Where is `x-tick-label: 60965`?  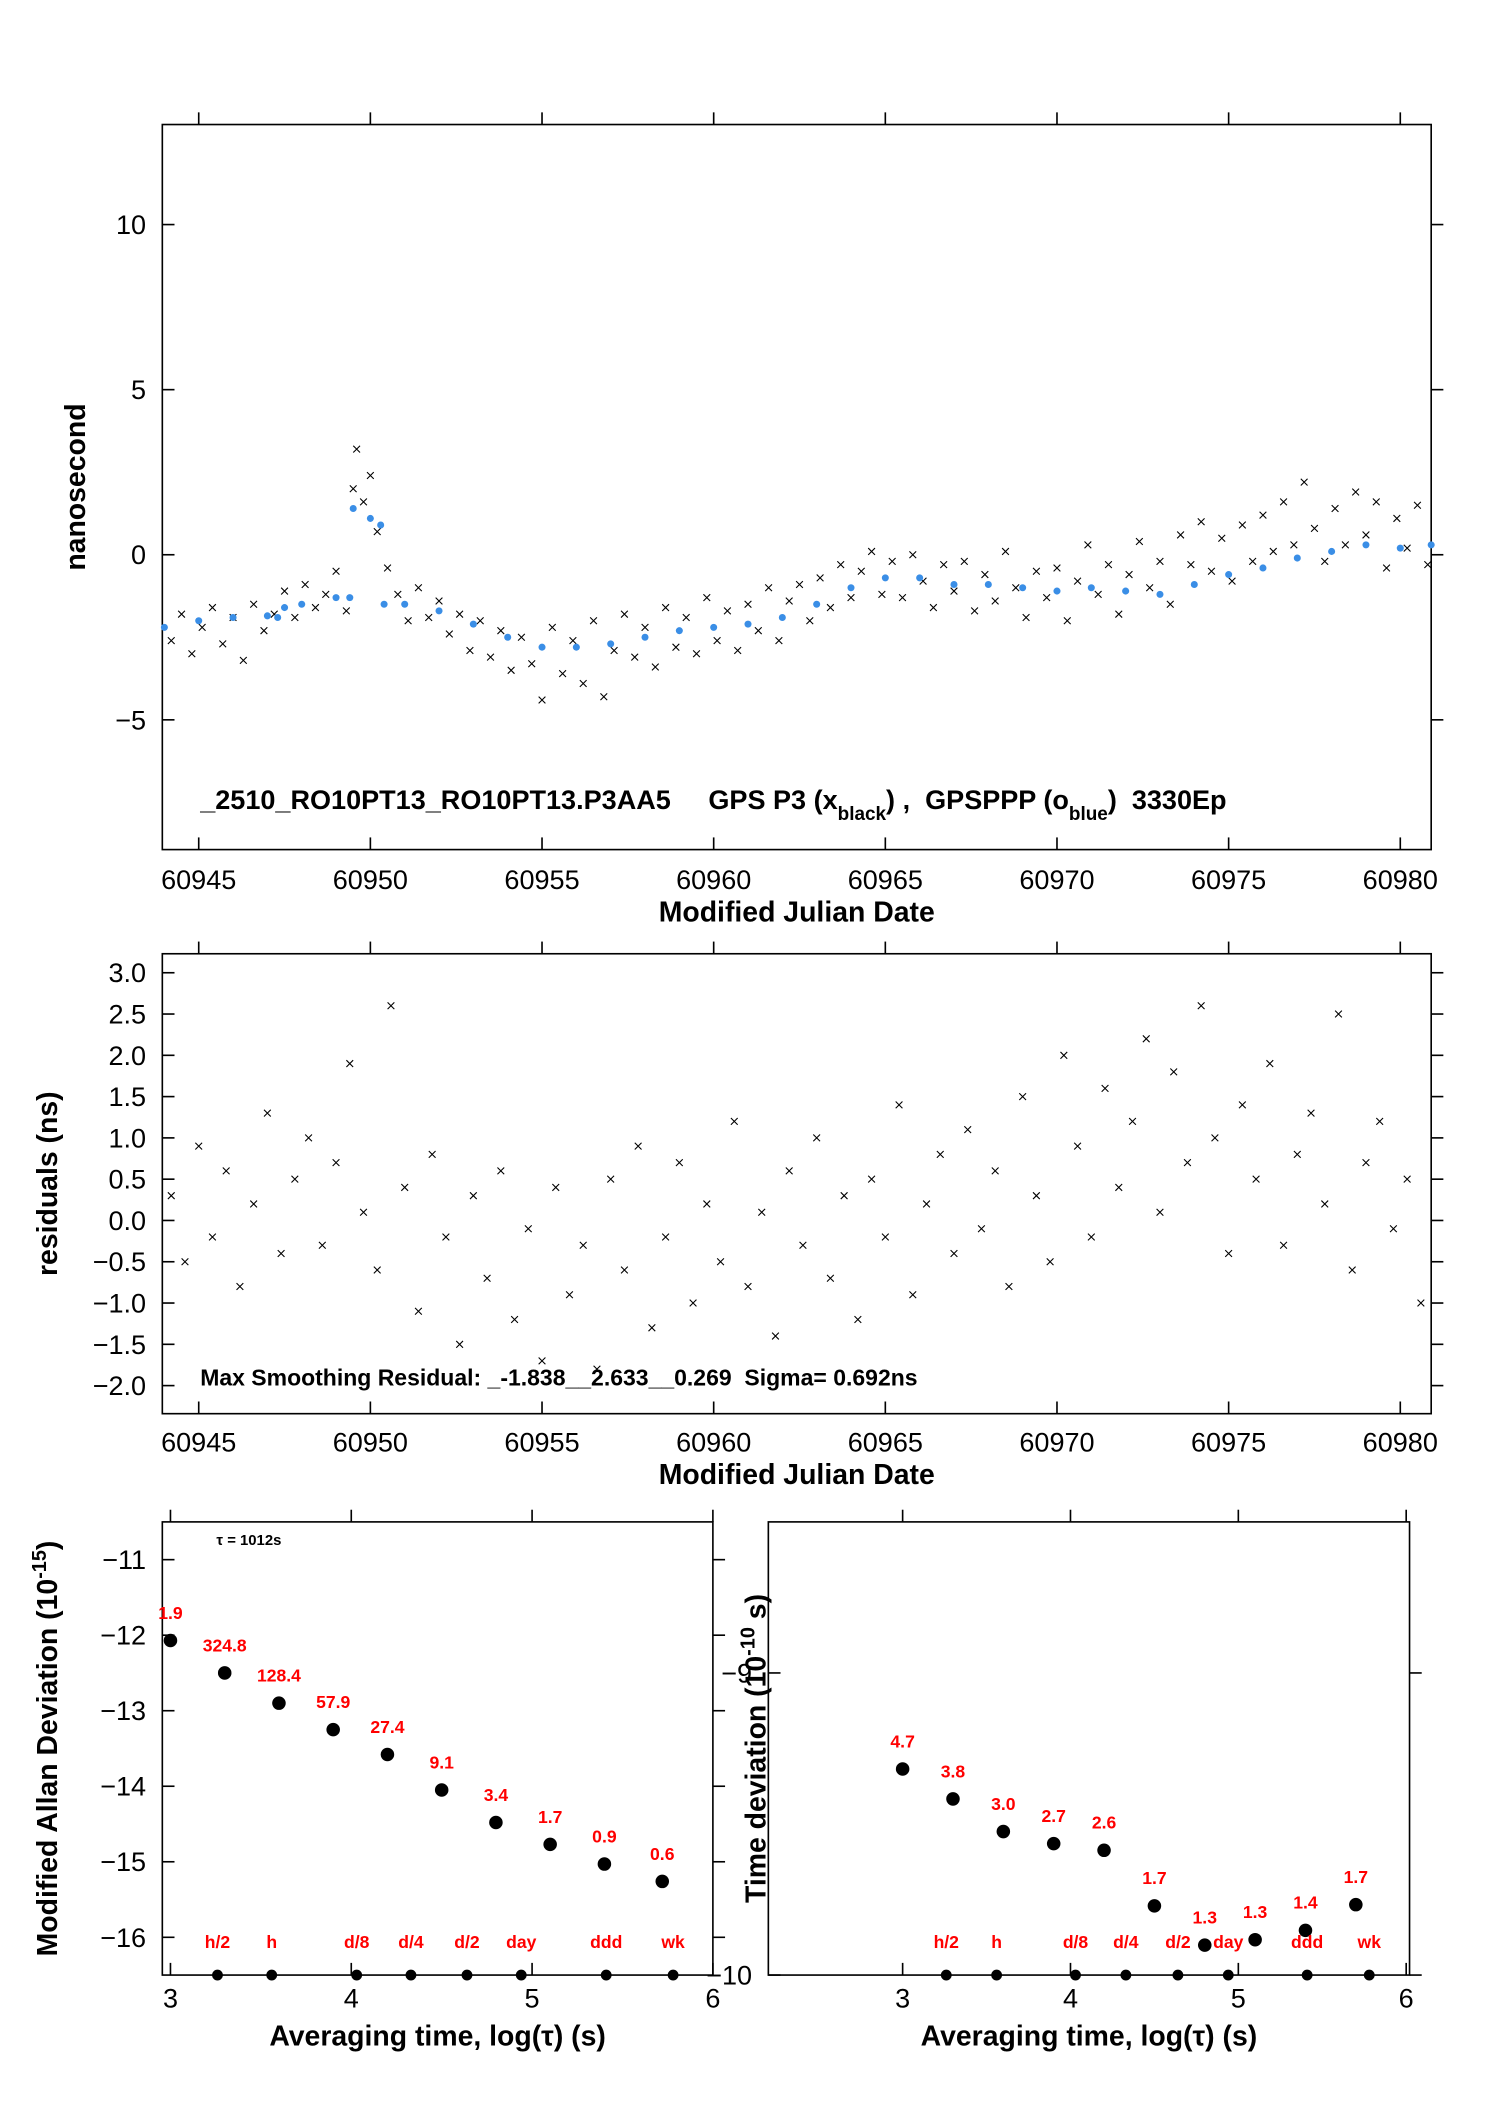
x-tick-label: 60965 is located at coordinates (885, 880).